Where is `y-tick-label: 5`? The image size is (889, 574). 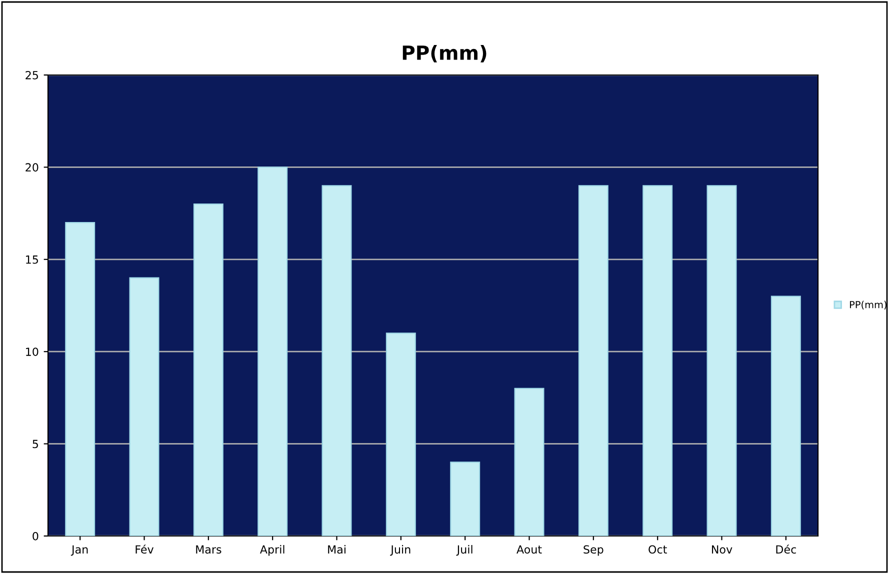
y-tick-label: 5 is located at coordinates (35, 444).